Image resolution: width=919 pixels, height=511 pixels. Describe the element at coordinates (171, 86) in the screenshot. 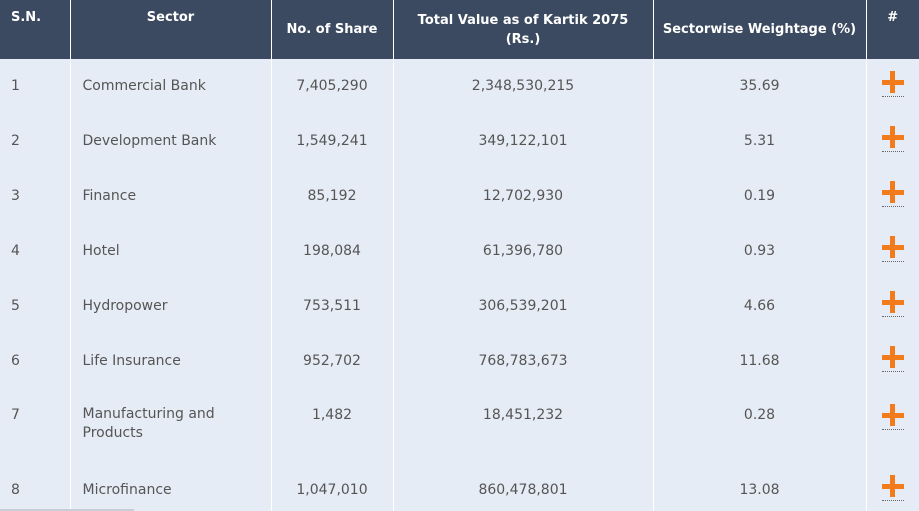

I see `row-sector: Commercial Bank` at that location.